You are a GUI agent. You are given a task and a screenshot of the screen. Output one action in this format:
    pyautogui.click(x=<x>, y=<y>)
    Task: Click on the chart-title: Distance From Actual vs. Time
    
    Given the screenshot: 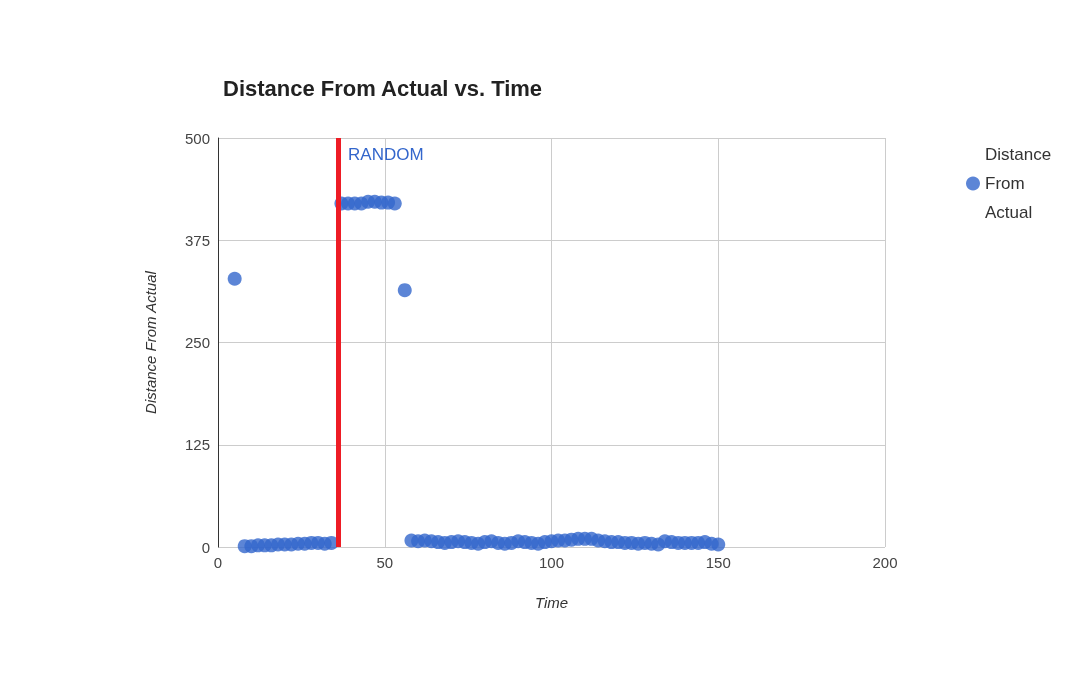 What is the action you would take?
    pyautogui.click(x=383, y=88)
    